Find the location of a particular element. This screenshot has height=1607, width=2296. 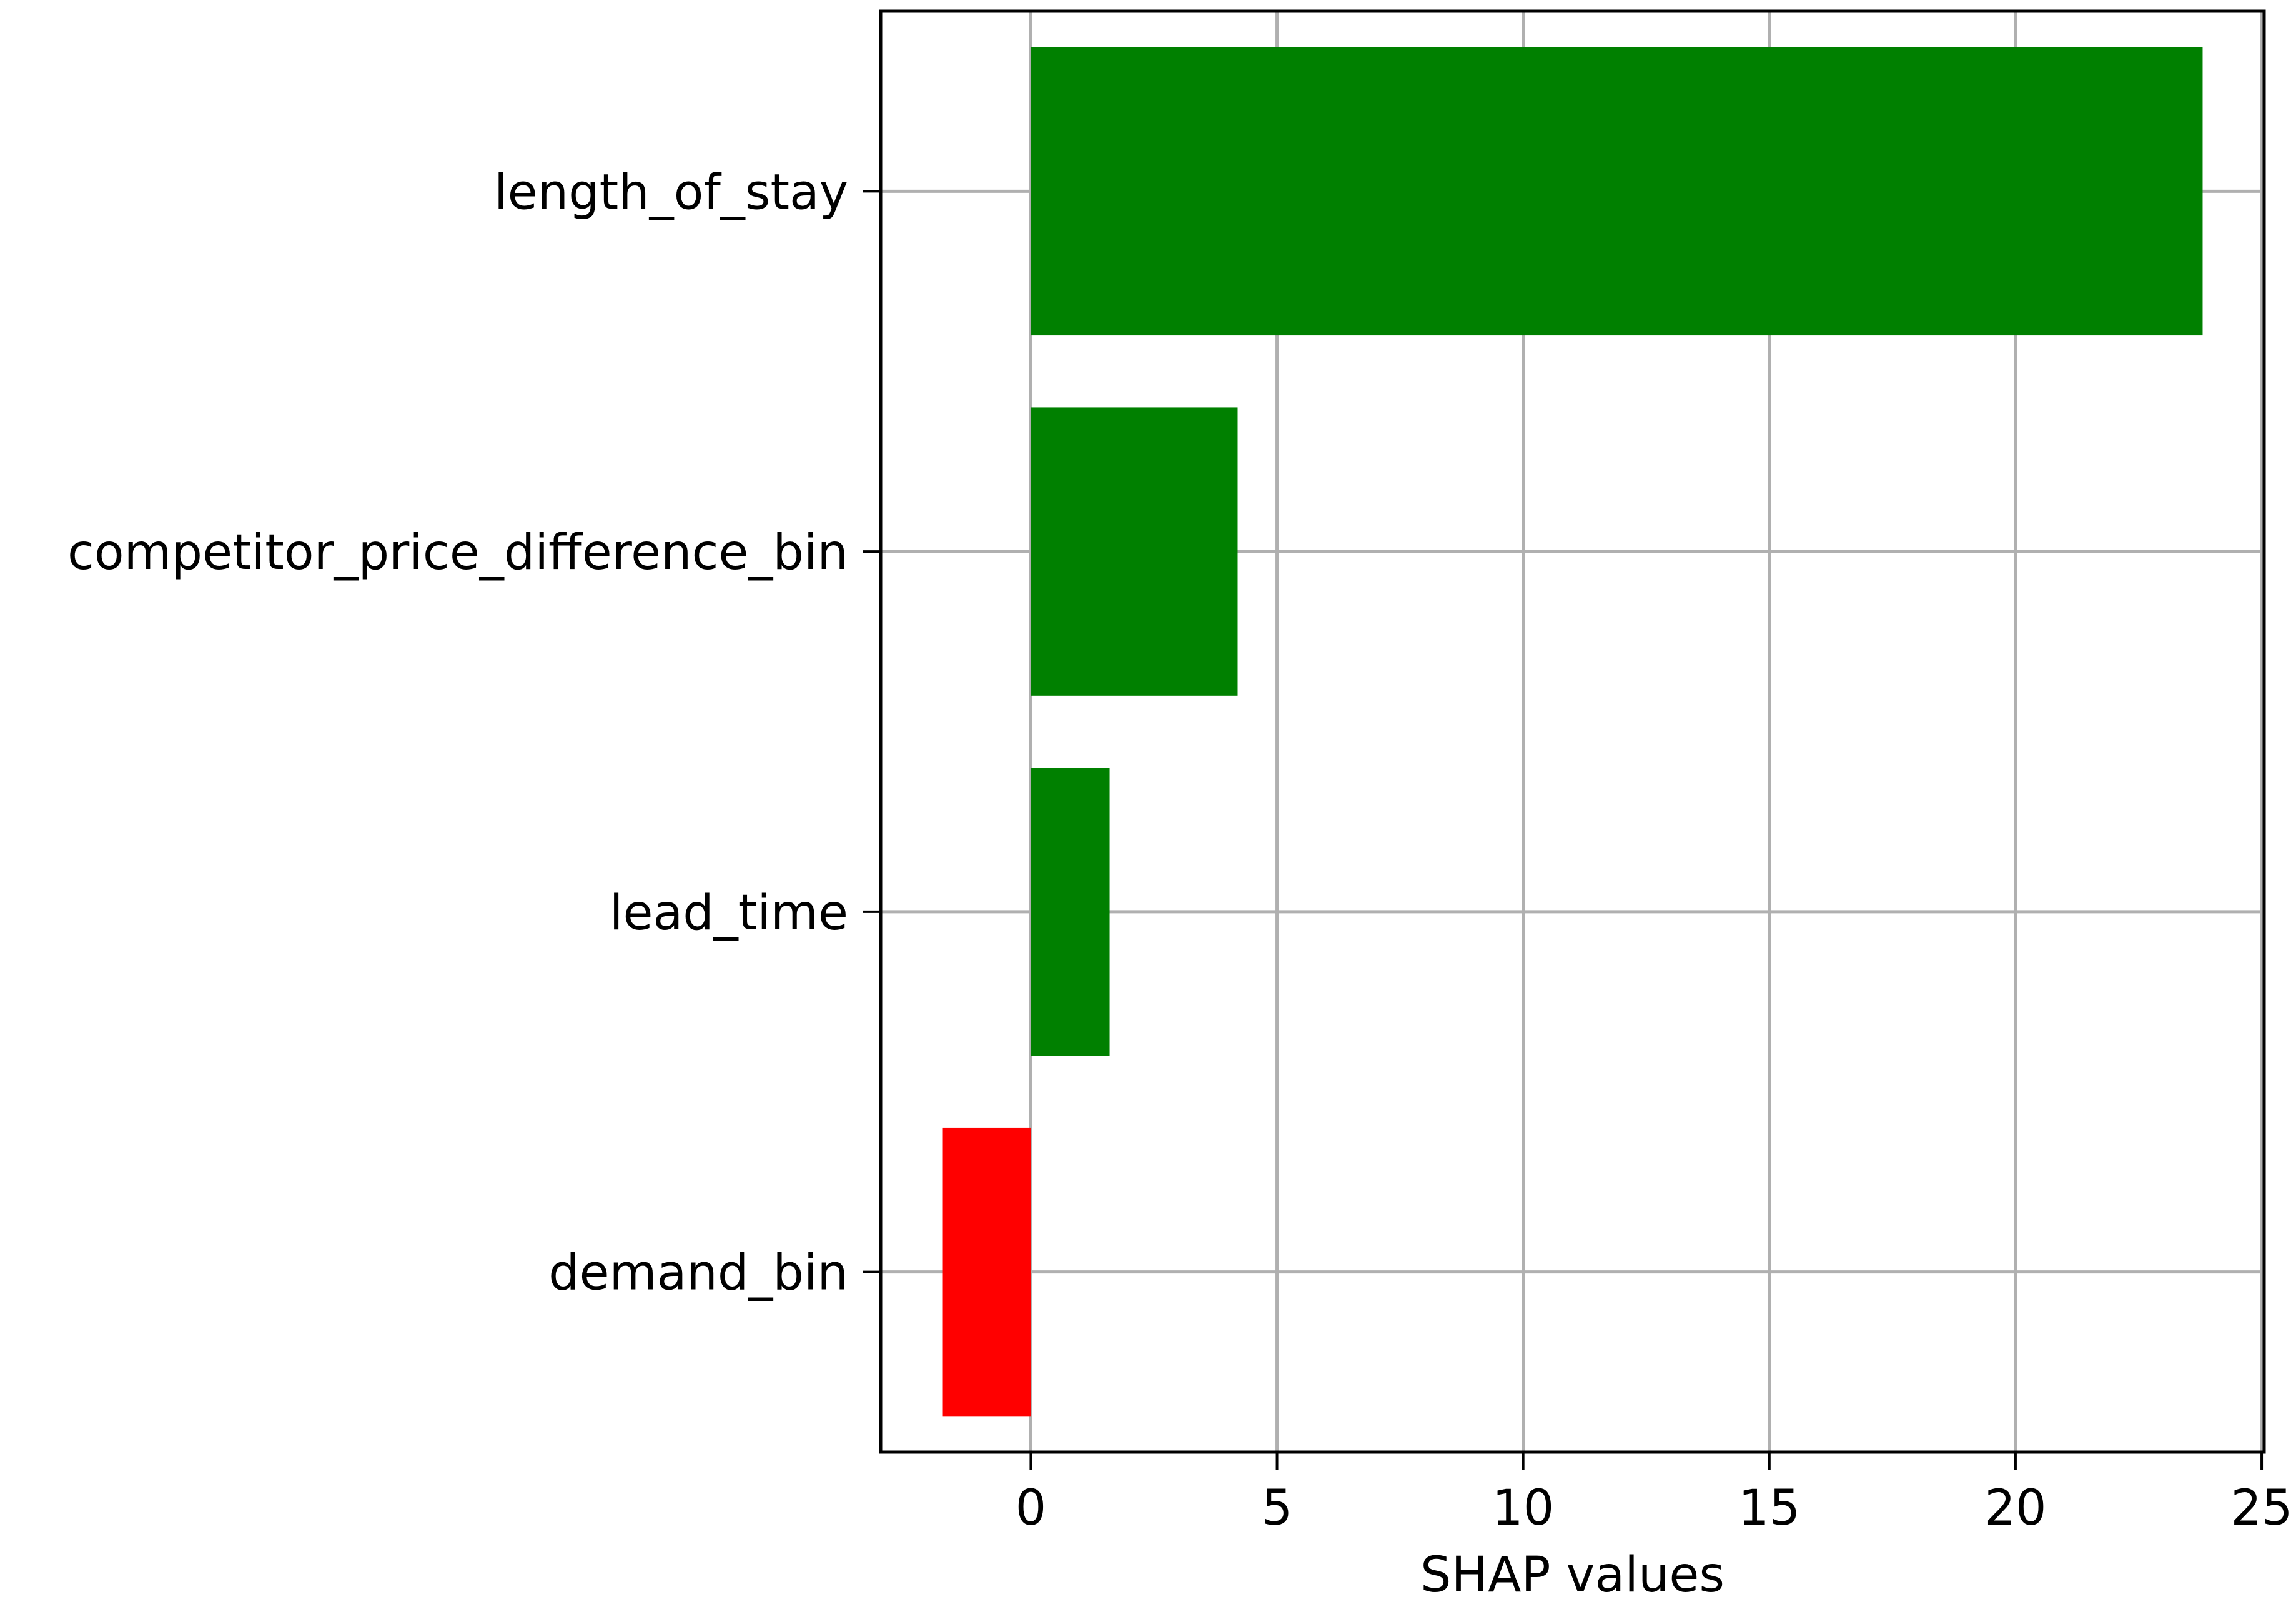

x-axis-label: SHAP values is located at coordinates (1572, 1575).